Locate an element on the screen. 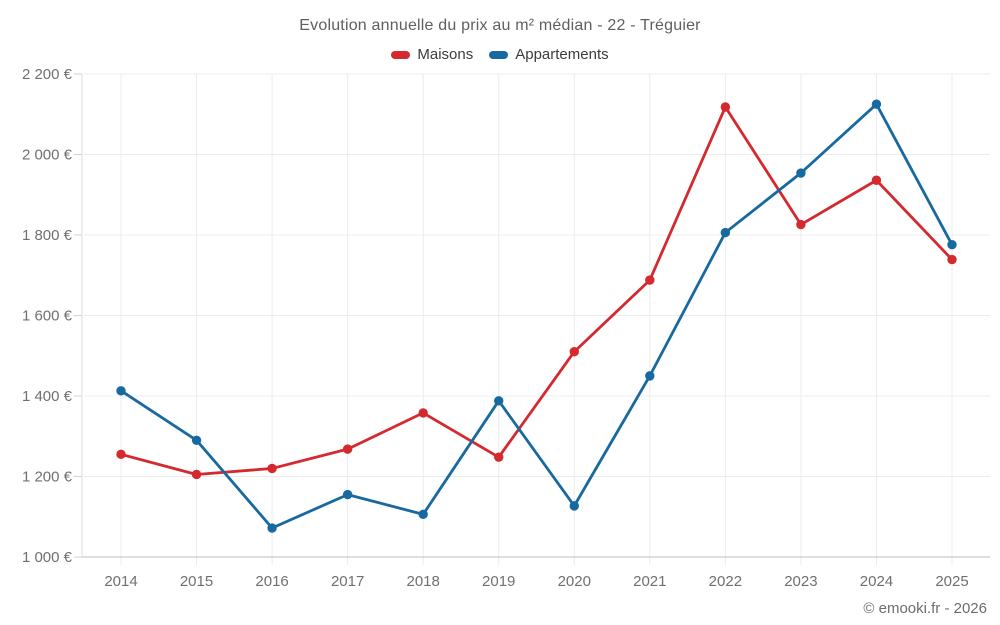 This screenshot has height=625, width=1000. x-tick-label: 2020 is located at coordinates (574, 581).